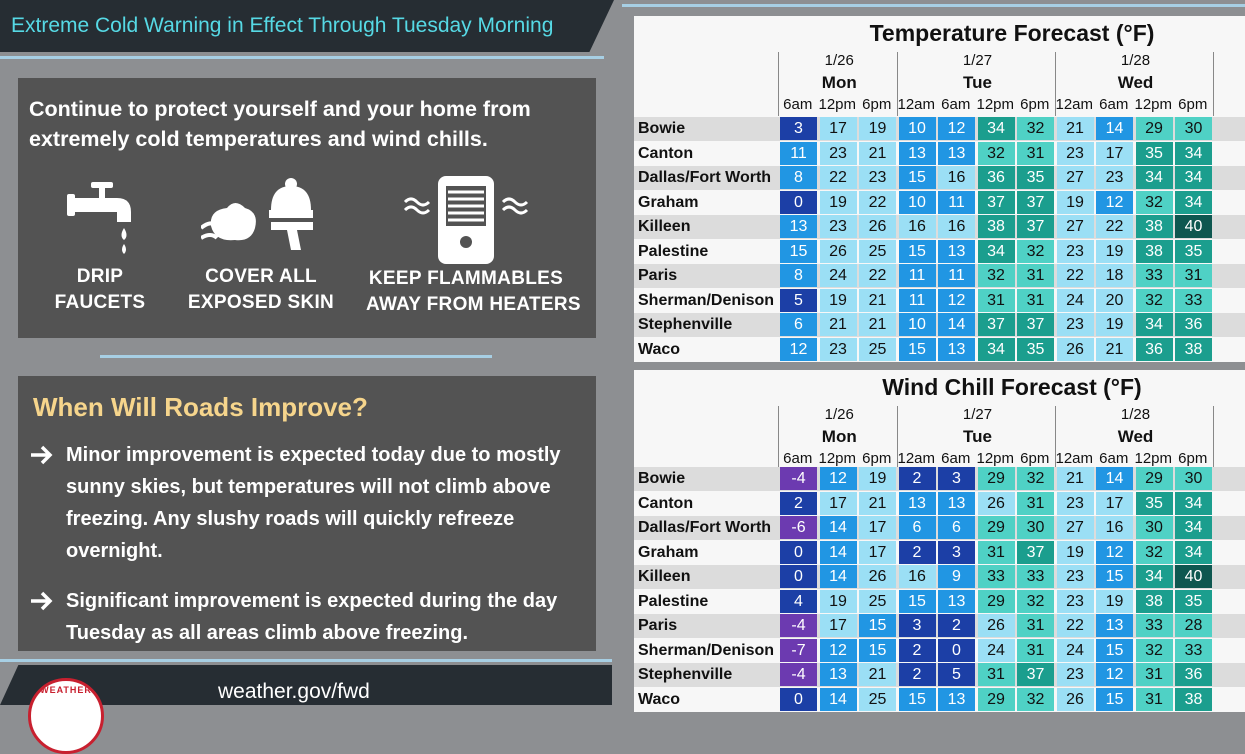  What do you see at coordinates (261, 276) in the screenshot?
I see `tip-label-line1: COVER ALL` at bounding box center [261, 276].